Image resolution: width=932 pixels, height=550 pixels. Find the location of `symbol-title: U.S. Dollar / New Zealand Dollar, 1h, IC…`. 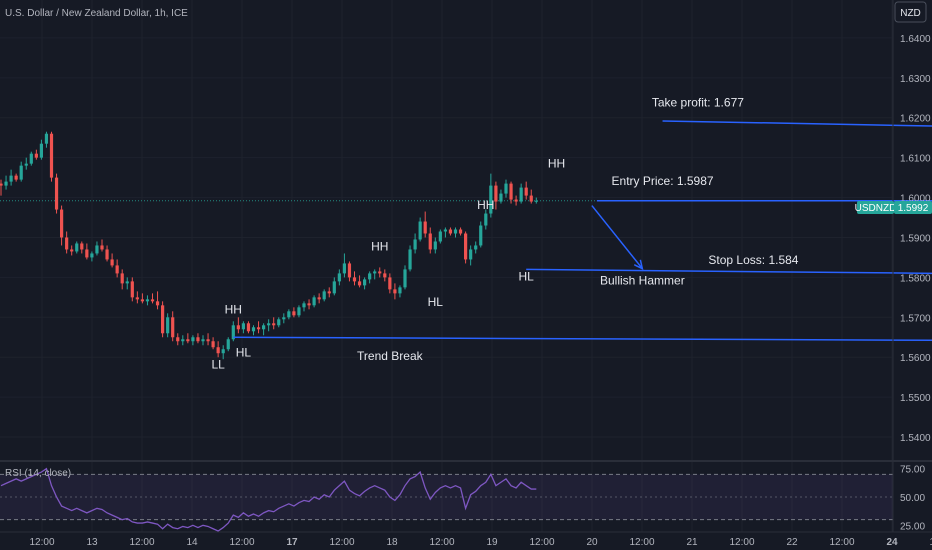

symbol-title: U.S. Dollar / New Zealand Dollar, 1h, IC… is located at coordinates (96, 13).